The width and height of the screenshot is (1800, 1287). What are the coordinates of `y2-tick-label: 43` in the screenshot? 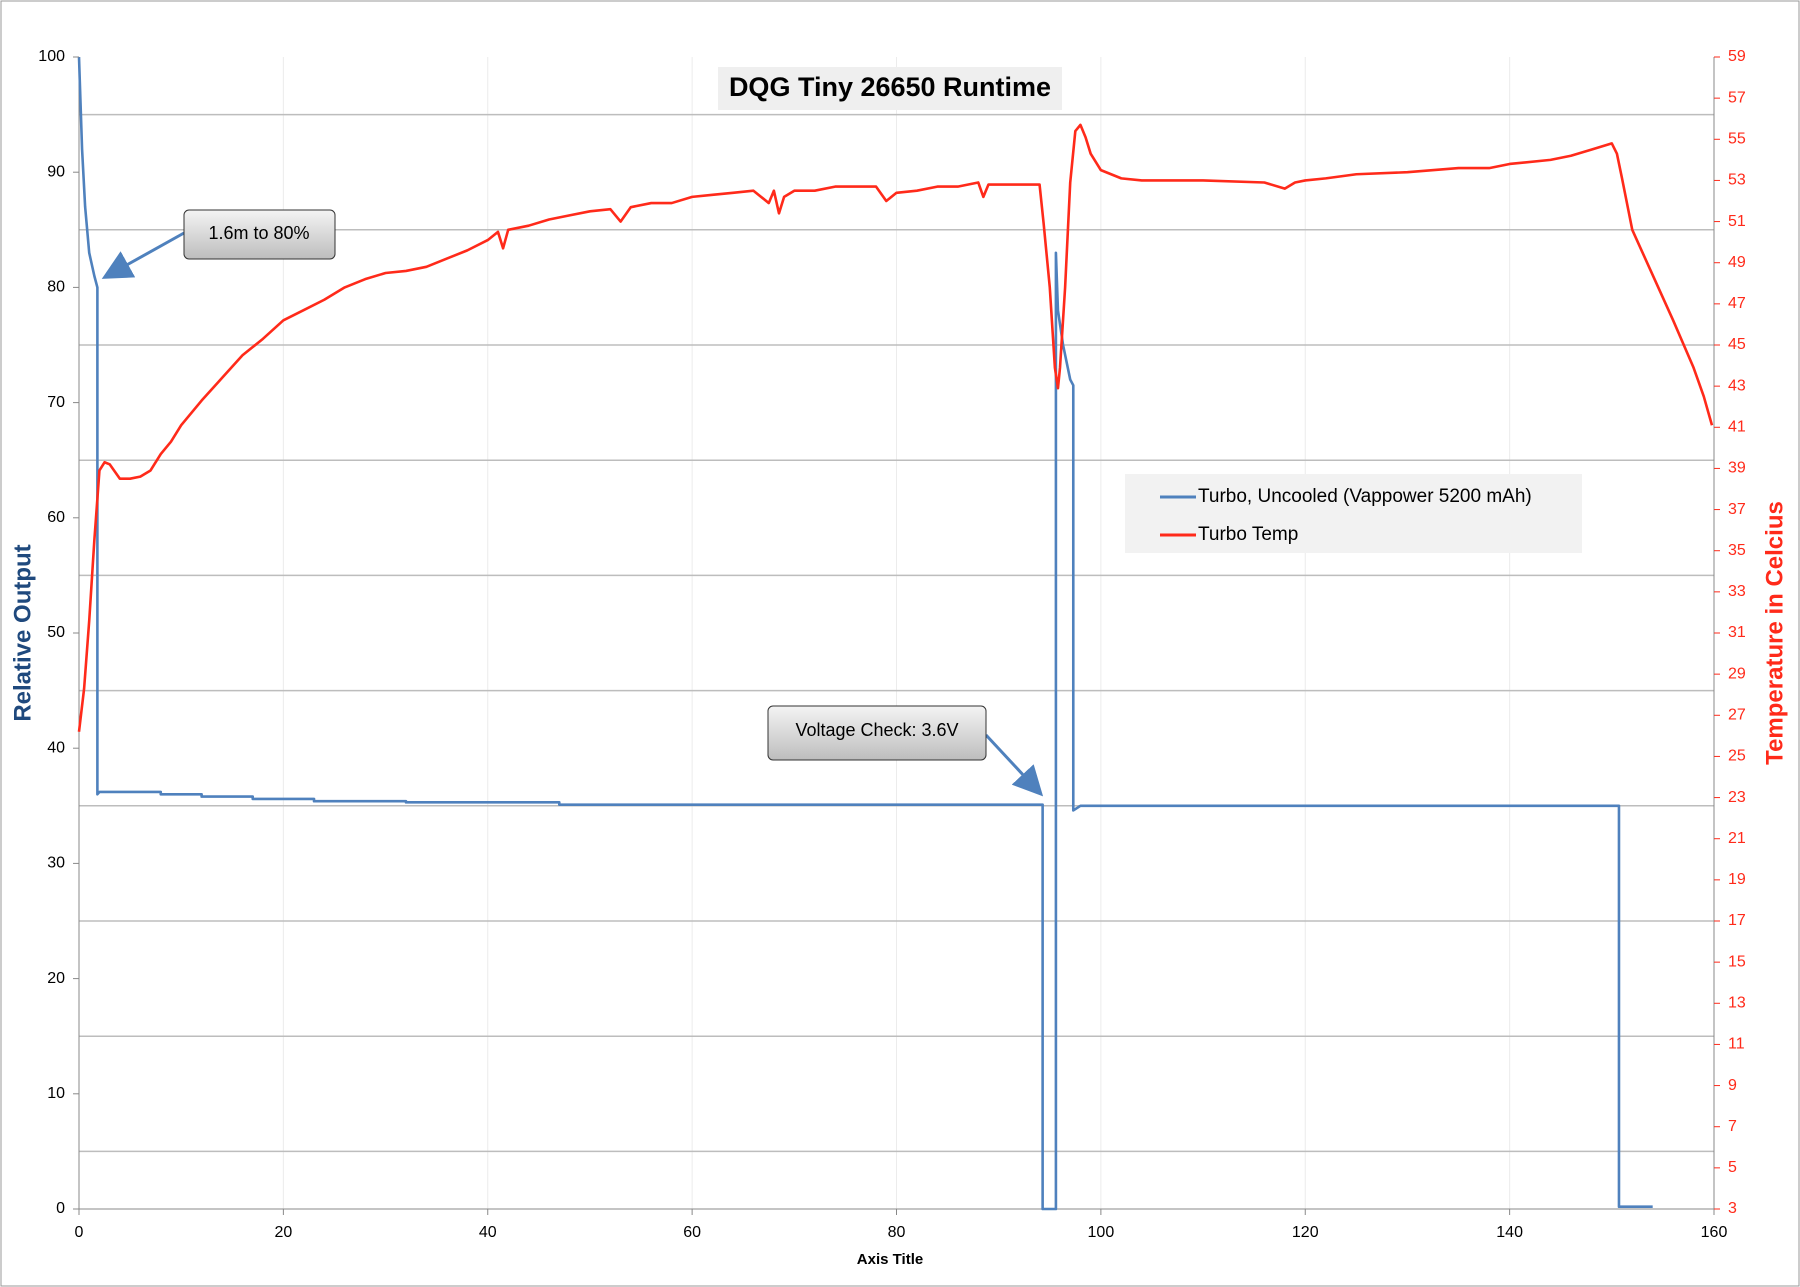 It's located at (1737, 385).